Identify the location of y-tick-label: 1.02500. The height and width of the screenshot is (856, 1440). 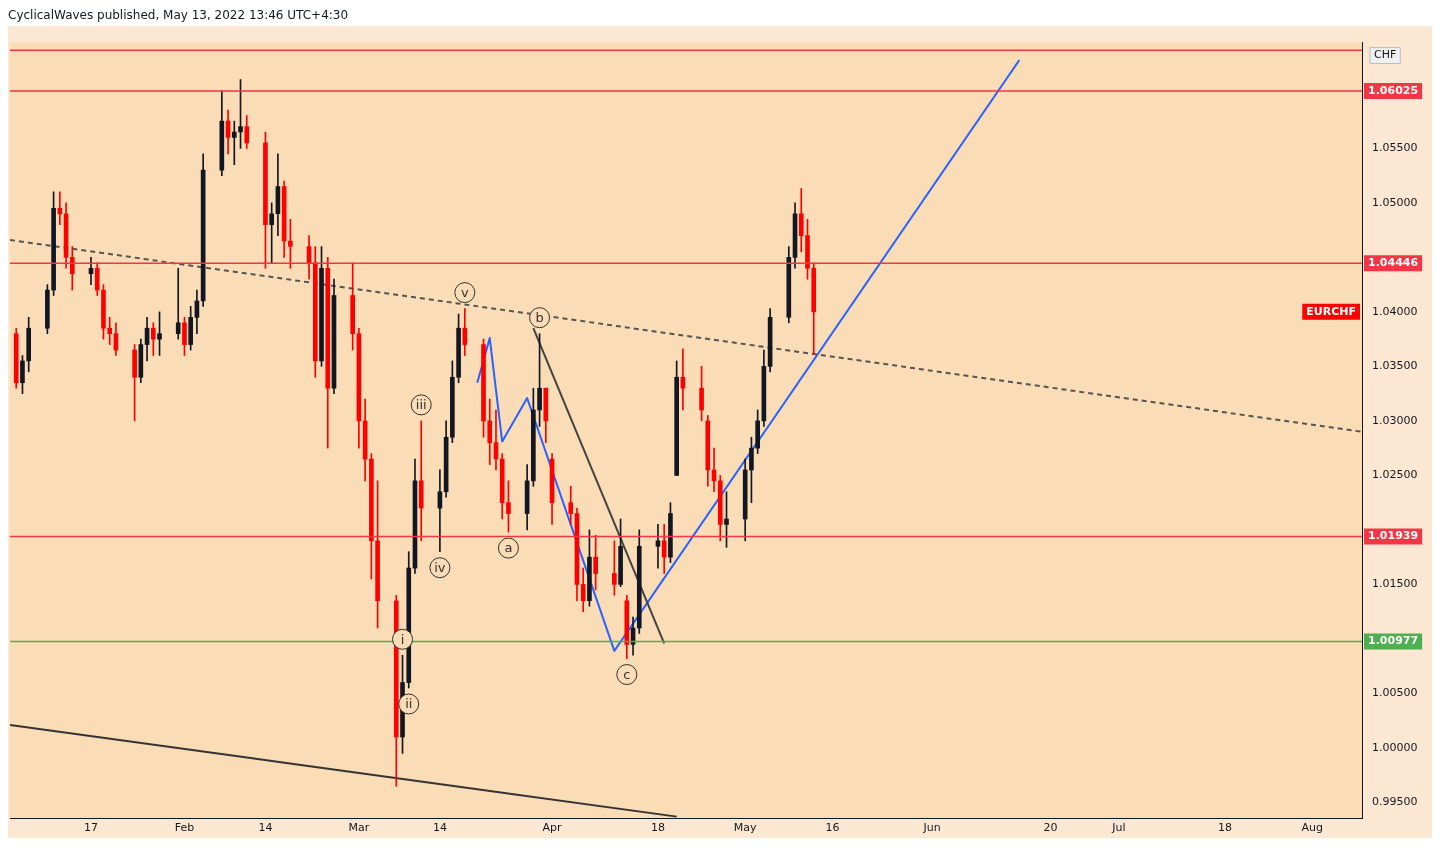
(1395, 475).